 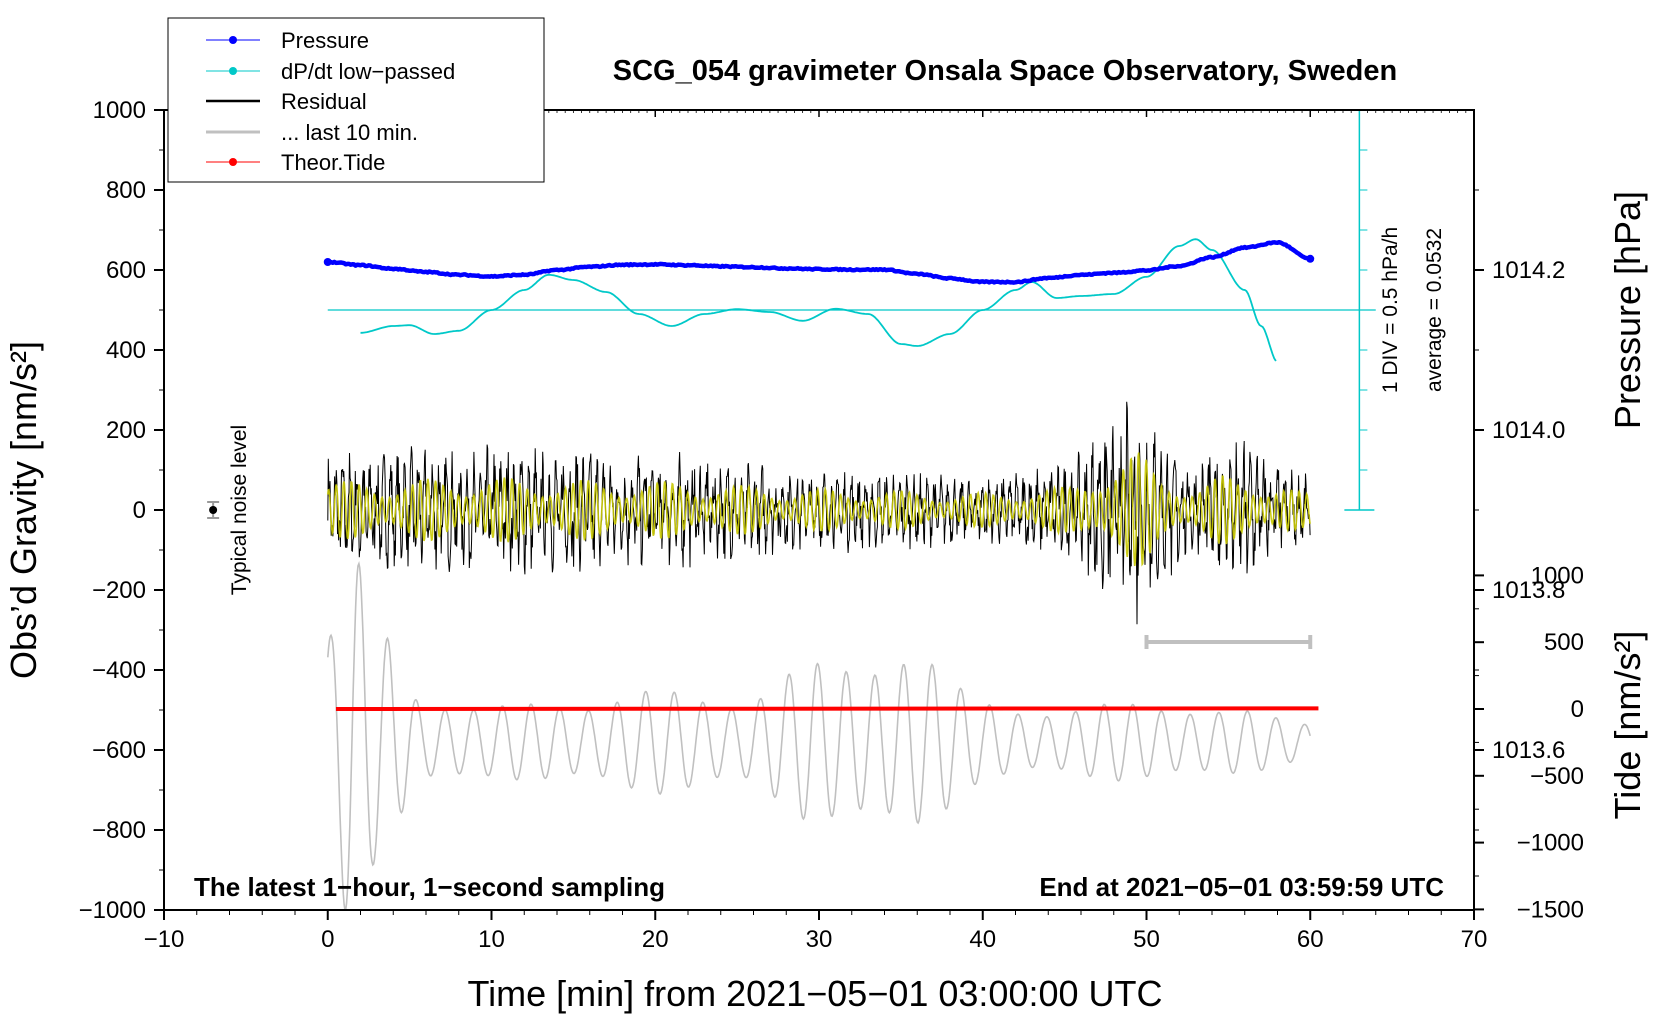 I want to click on y-tick-label: 1000, so click(x=119, y=110).